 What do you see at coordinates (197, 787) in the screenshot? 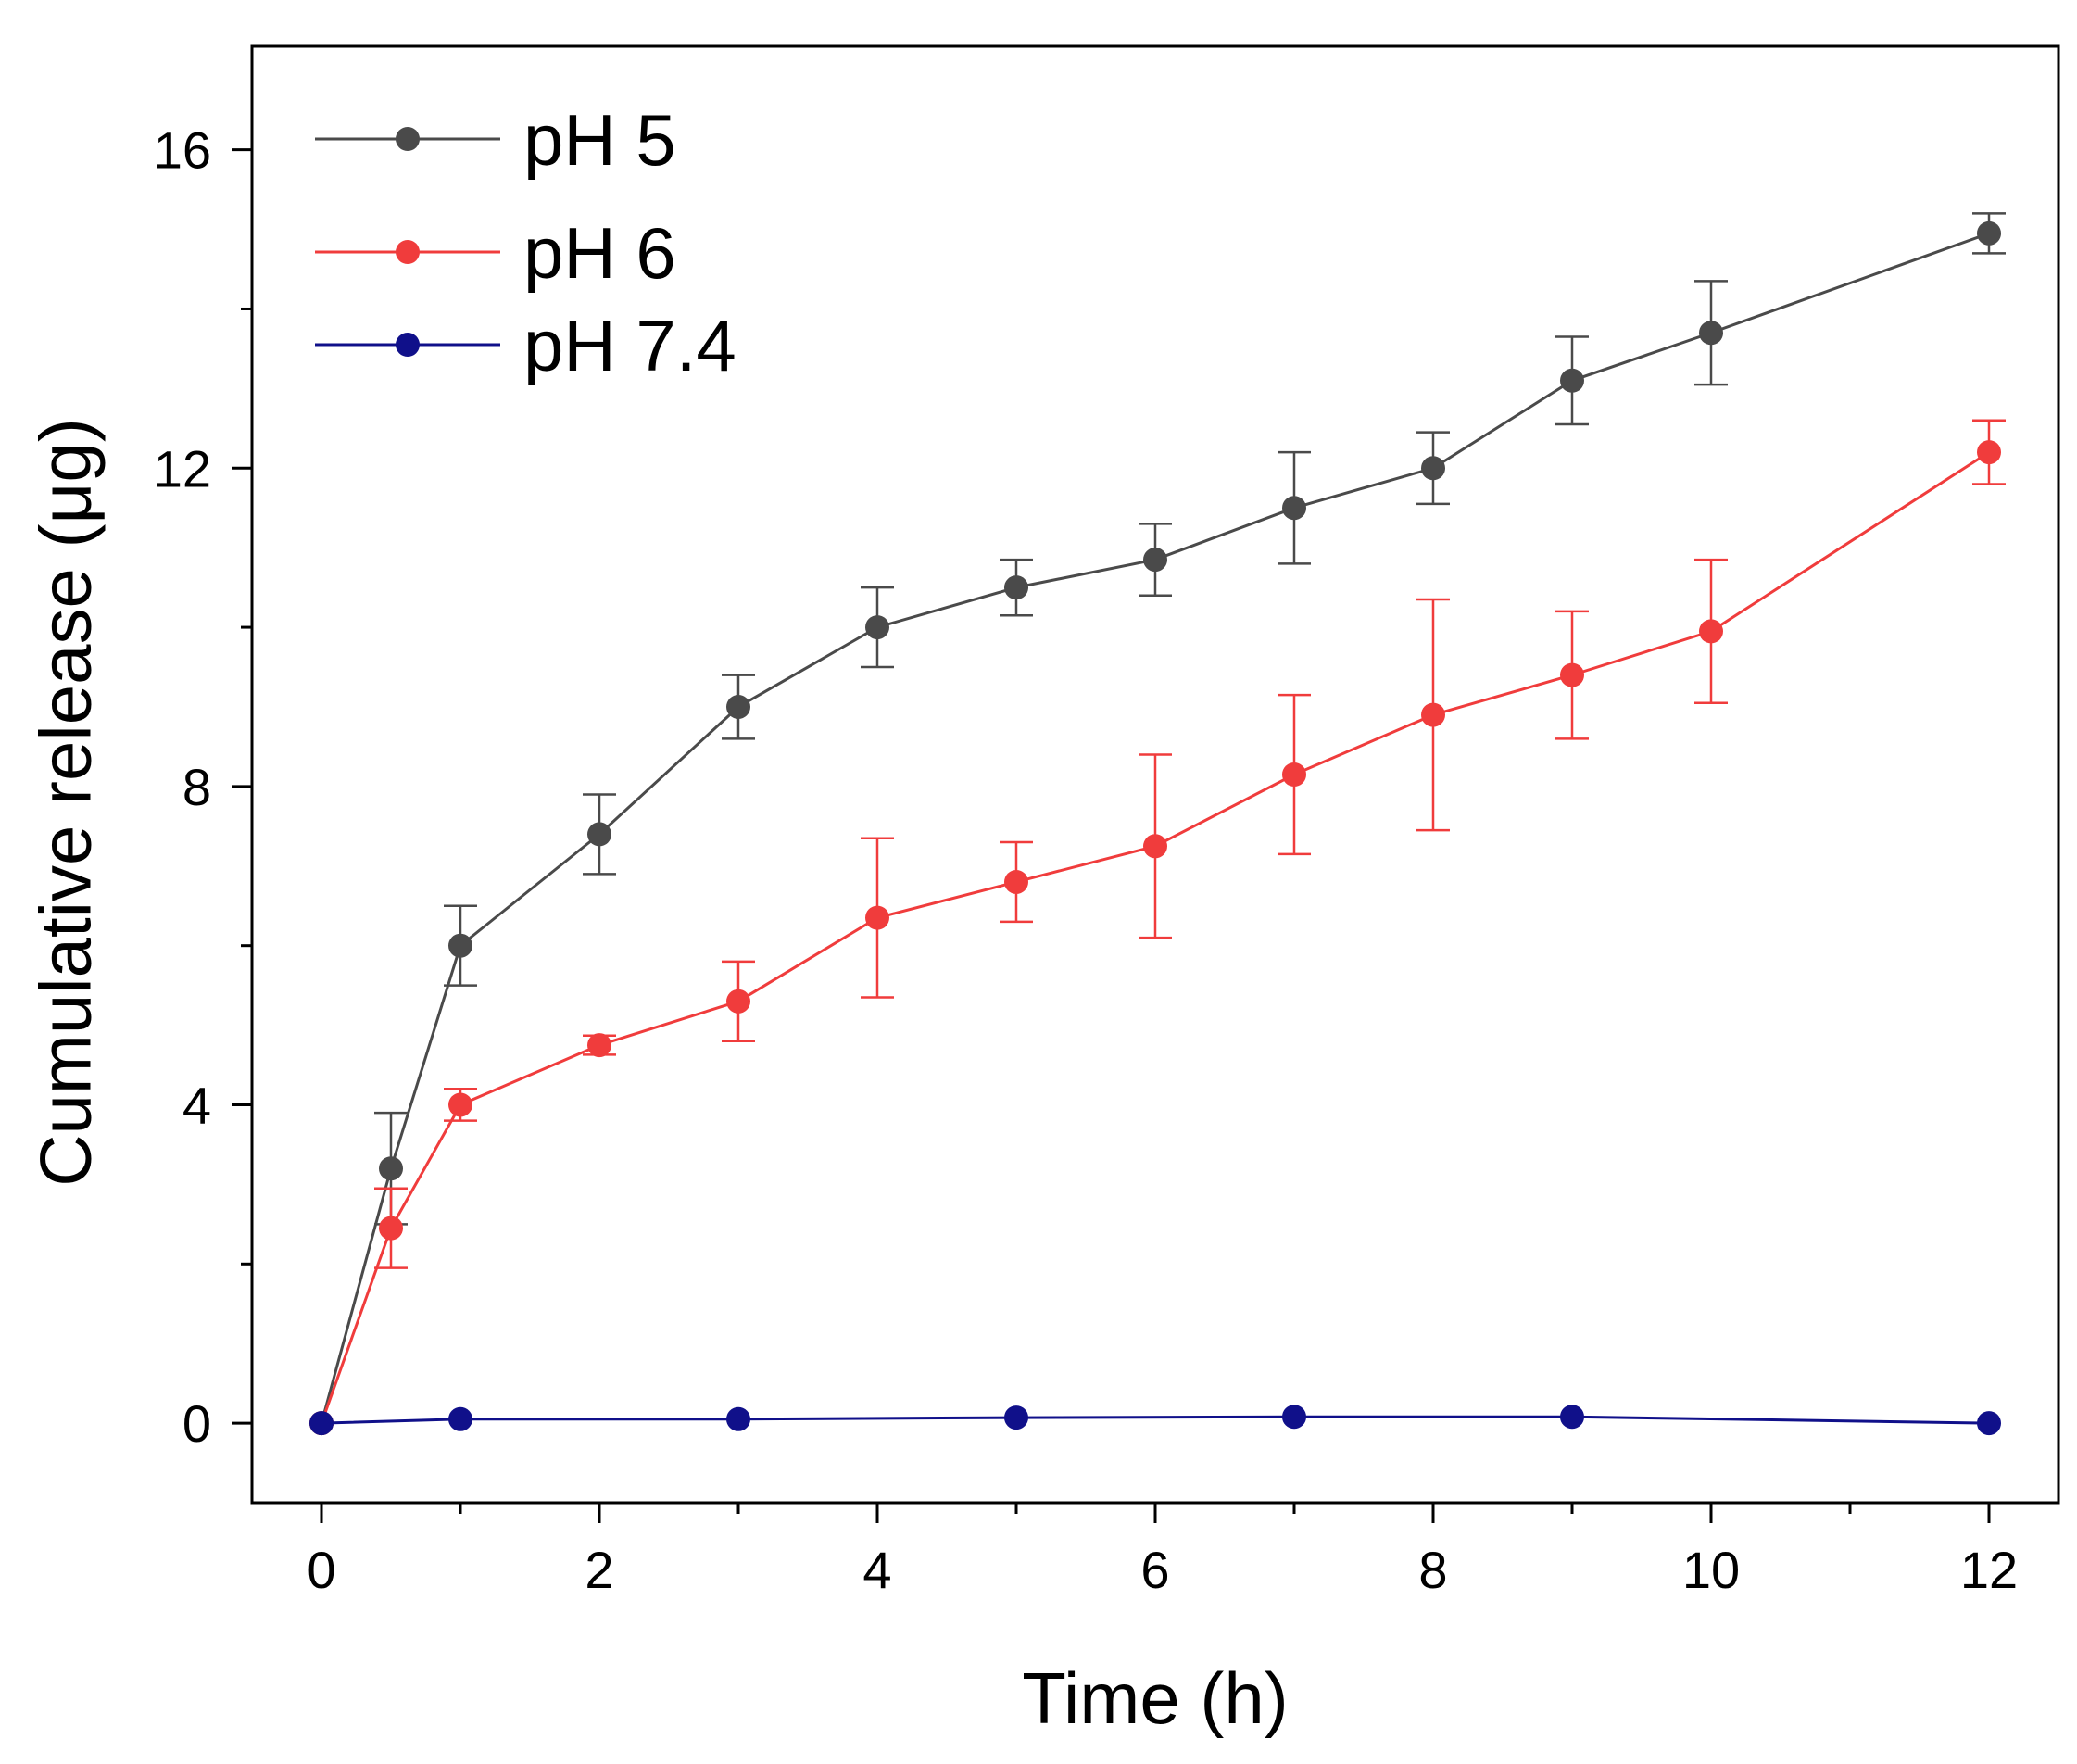
I see `y-tick-label: 8` at bounding box center [197, 787].